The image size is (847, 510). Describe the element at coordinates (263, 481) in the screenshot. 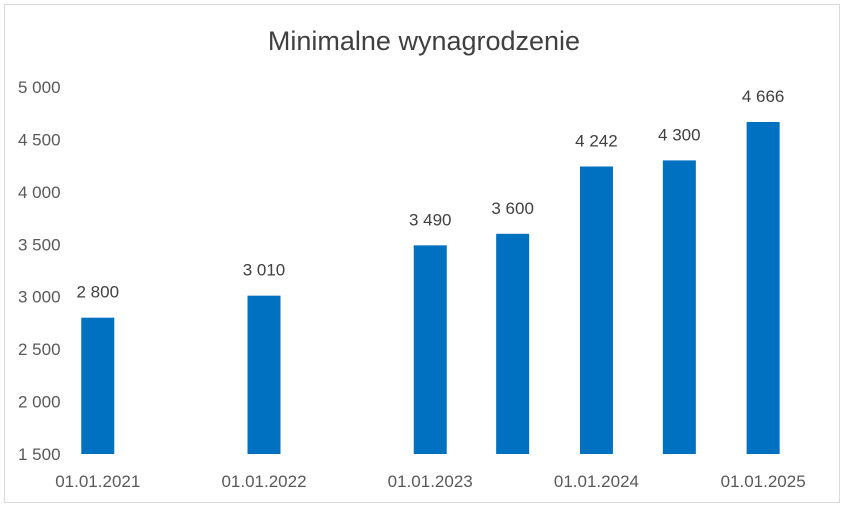

I see `x-tick-label: 01.01.2022` at that location.